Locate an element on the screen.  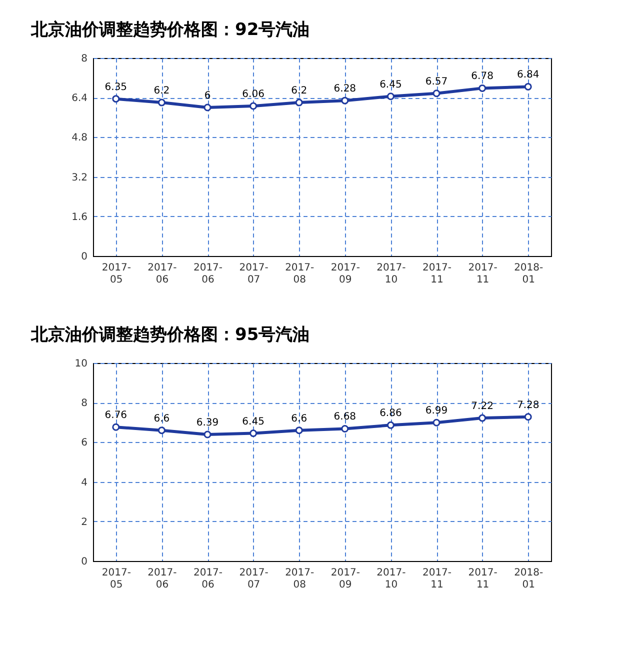
data-label: 6.68 is located at coordinates (345, 417).